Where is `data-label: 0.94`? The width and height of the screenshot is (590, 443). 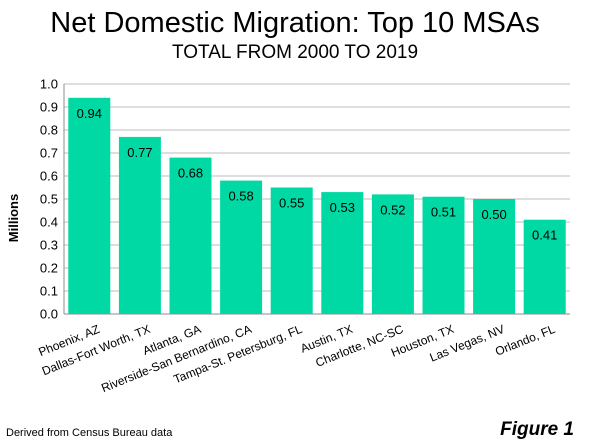 data-label: 0.94 is located at coordinates (89, 113).